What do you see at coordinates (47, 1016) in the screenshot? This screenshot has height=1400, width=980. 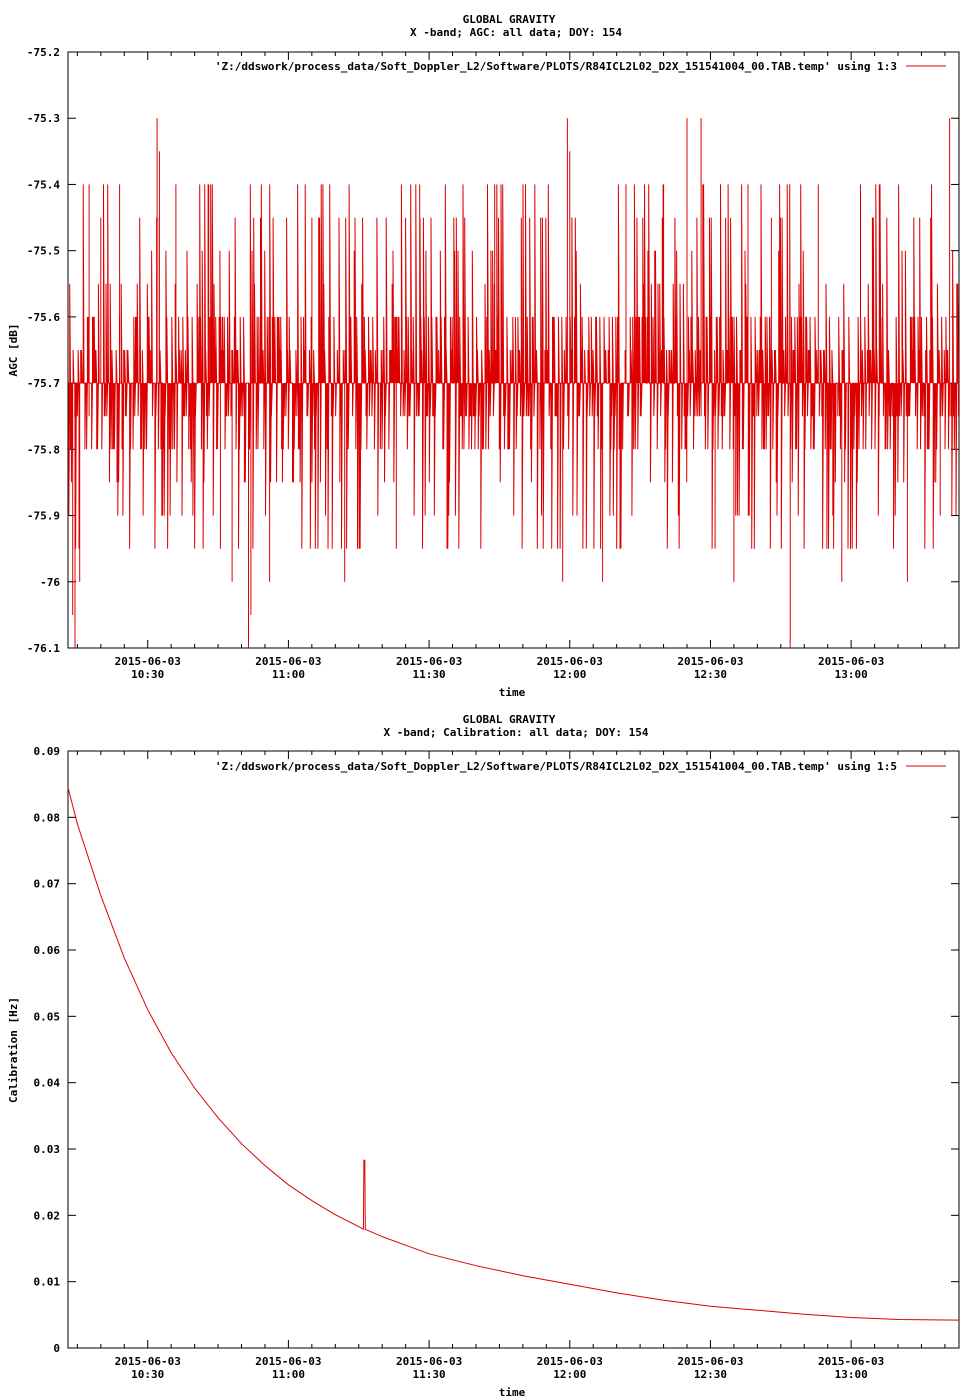 I see `y-tick-label: 0.05` at bounding box center [47, 1016].